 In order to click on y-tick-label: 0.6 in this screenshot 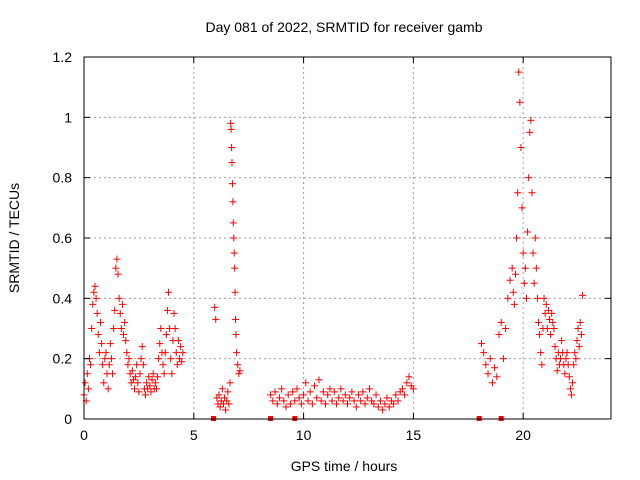, I will do `click(63, 238)`.